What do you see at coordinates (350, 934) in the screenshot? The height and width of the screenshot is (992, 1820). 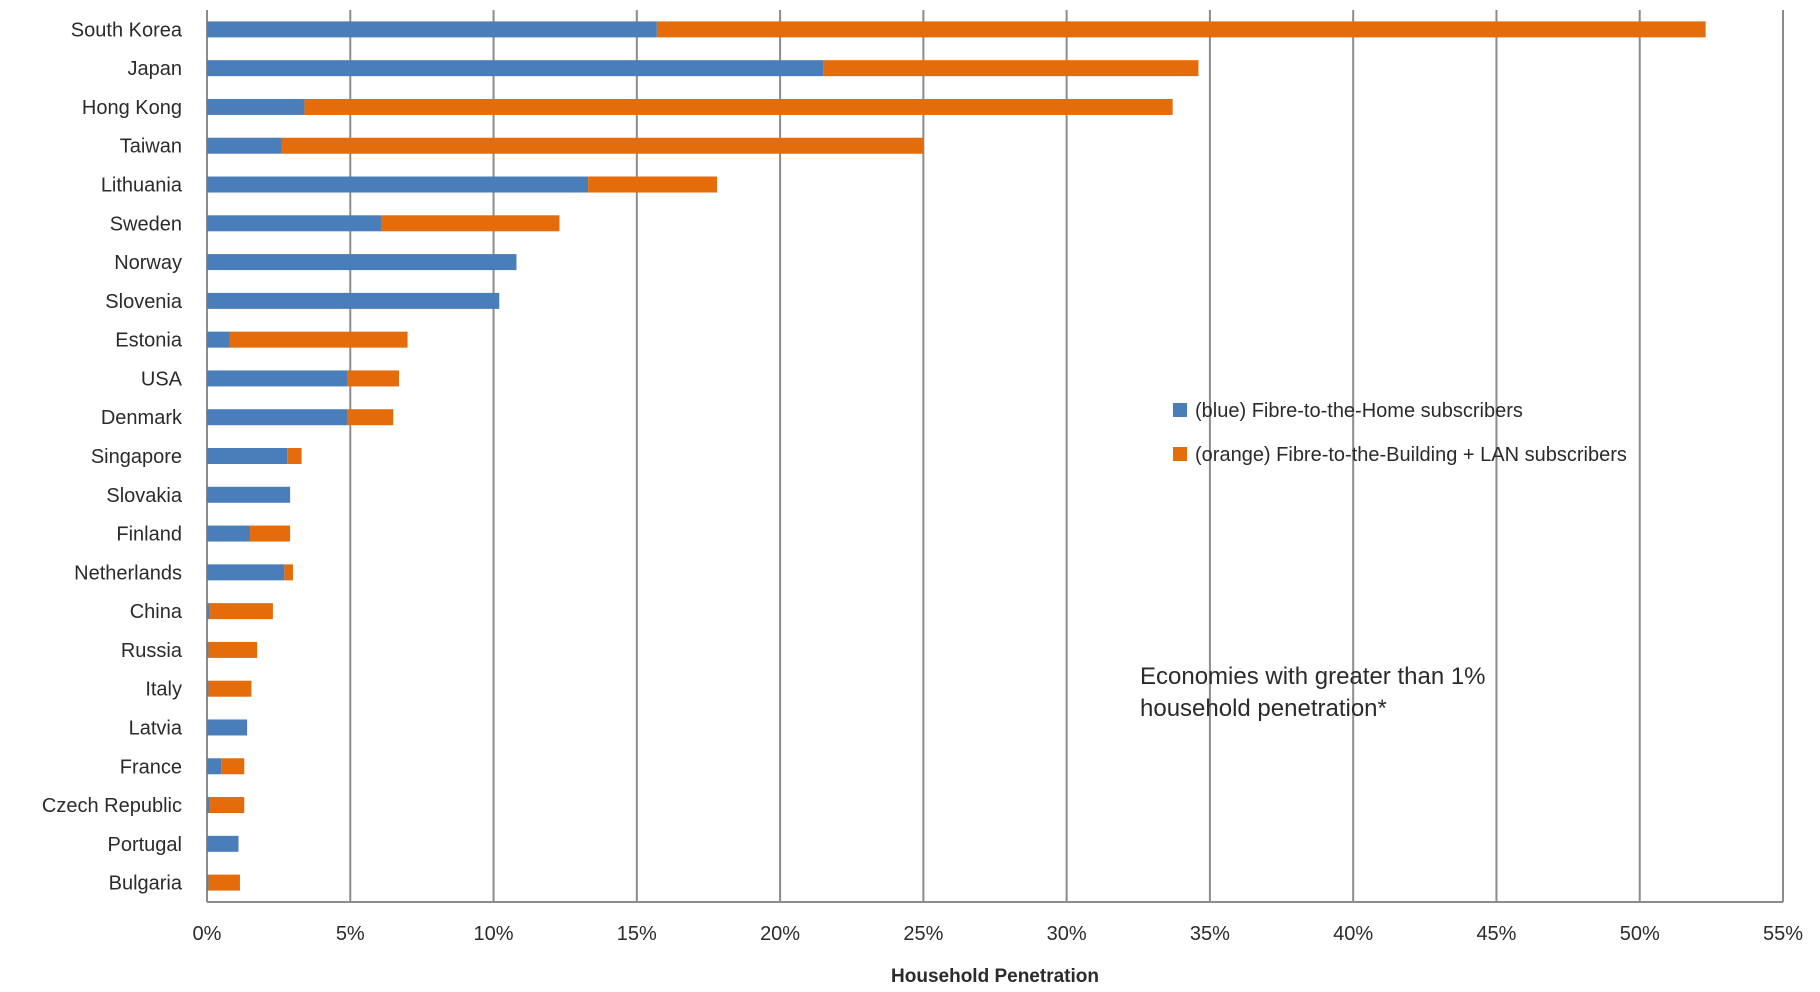 I see `x-tick-label: 5%` at bounding box center [350, 934].